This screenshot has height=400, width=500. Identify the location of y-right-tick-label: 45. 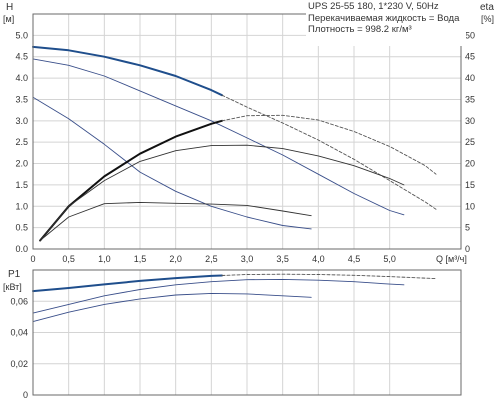
(470, 57).